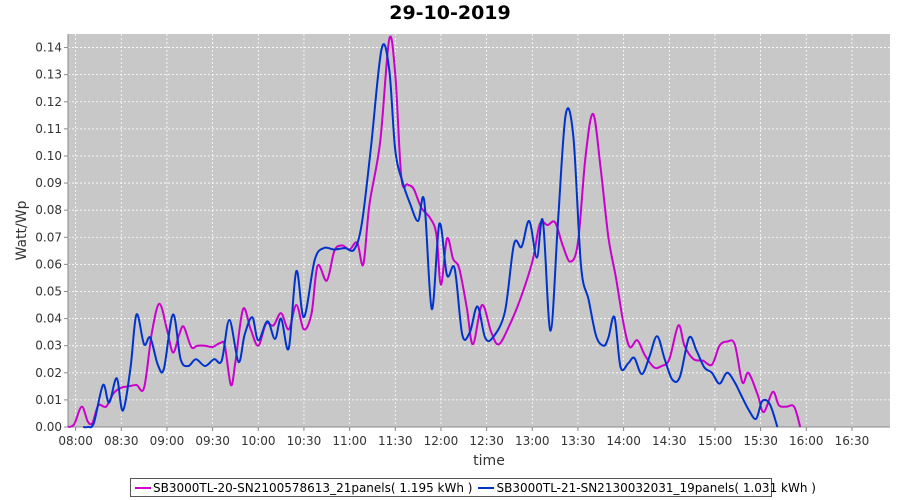 The width and height of the screenshot is (900, 500). Describe the element at coordinates (395, 441) in the screenshot. I see `x-tick-label: 11:30` at that location.